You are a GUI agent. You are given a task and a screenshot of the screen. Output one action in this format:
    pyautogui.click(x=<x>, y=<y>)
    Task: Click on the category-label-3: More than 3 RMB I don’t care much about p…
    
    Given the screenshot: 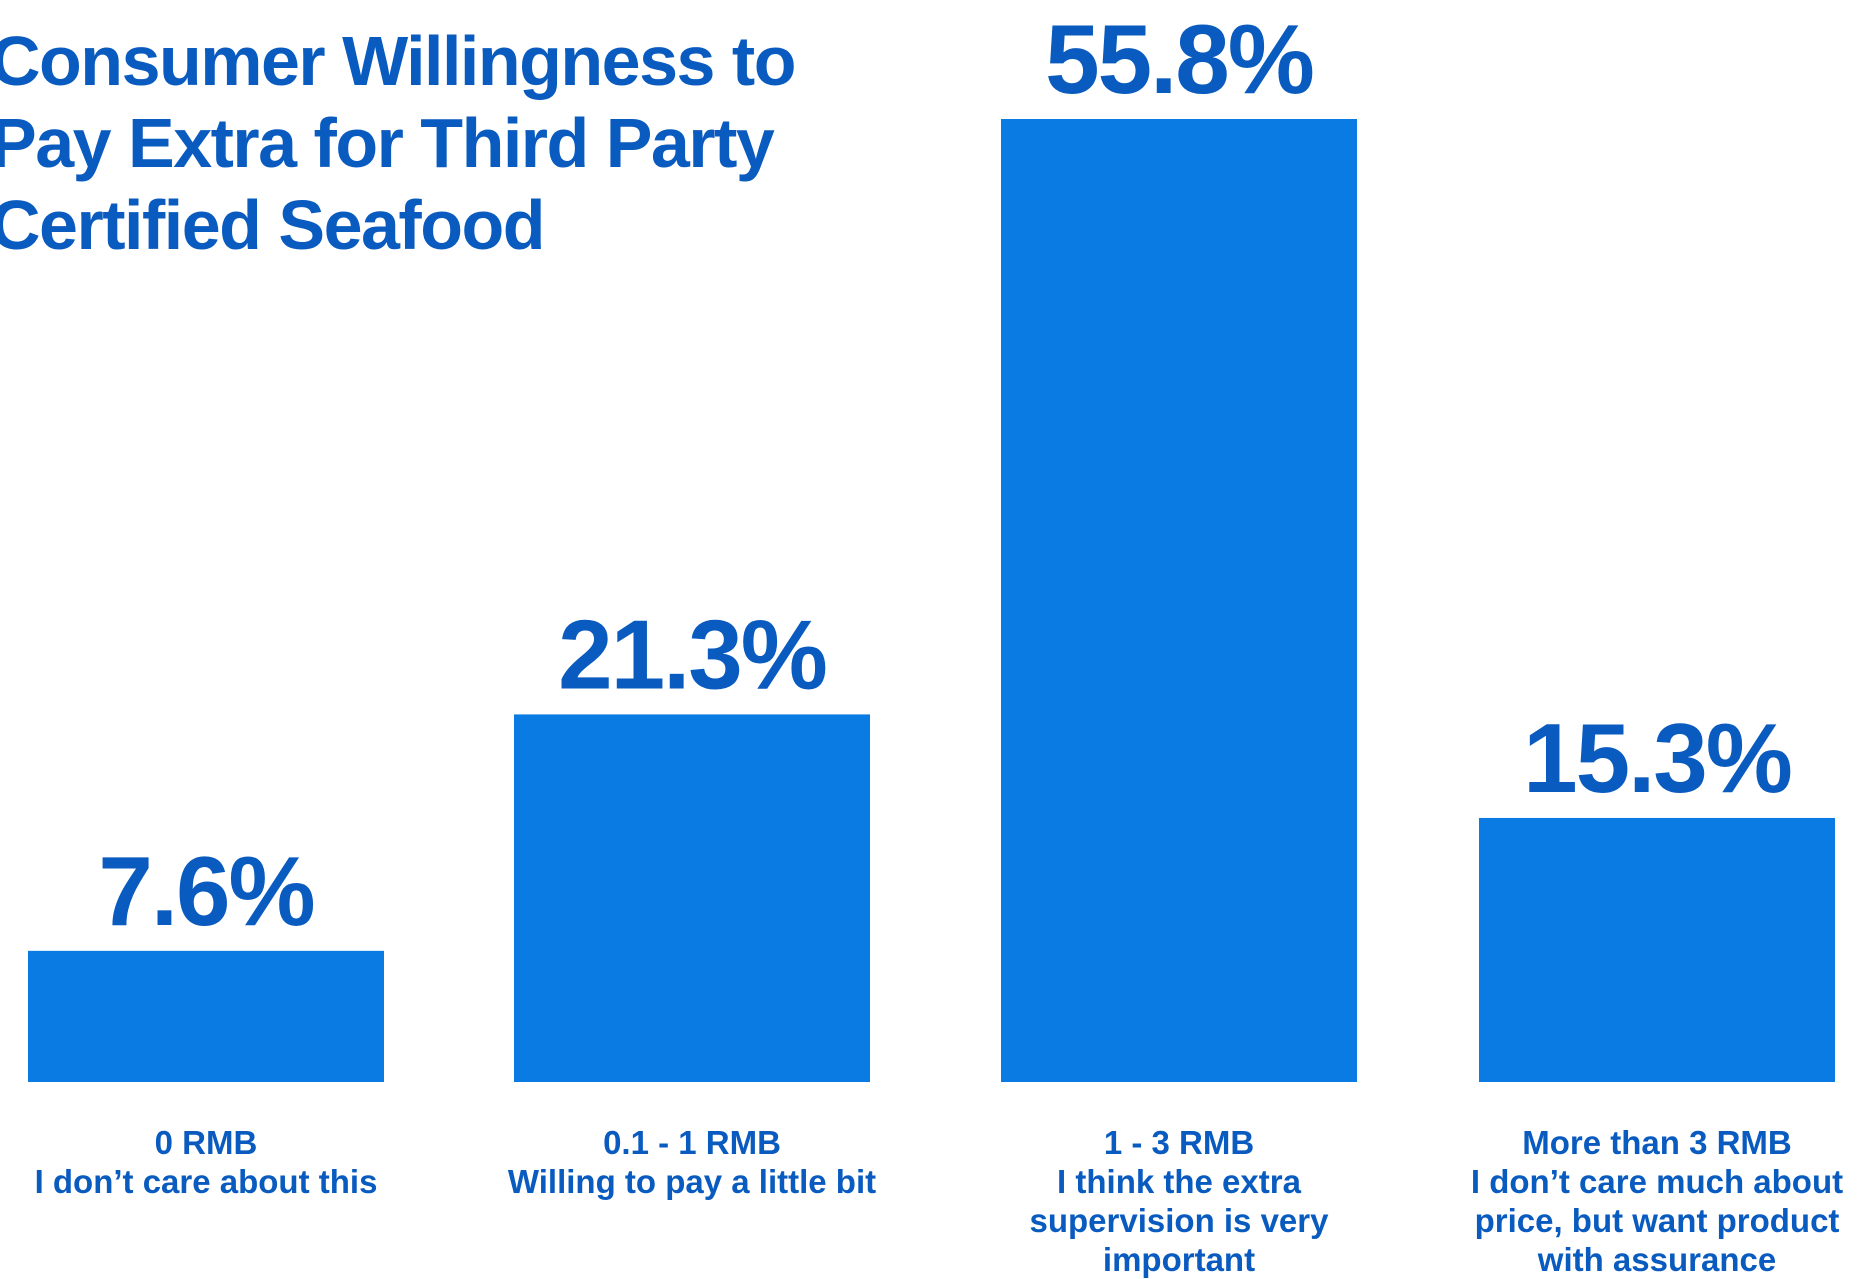 What is the action you would take?
    pyautogui.click(x=1650, y=1201)
    